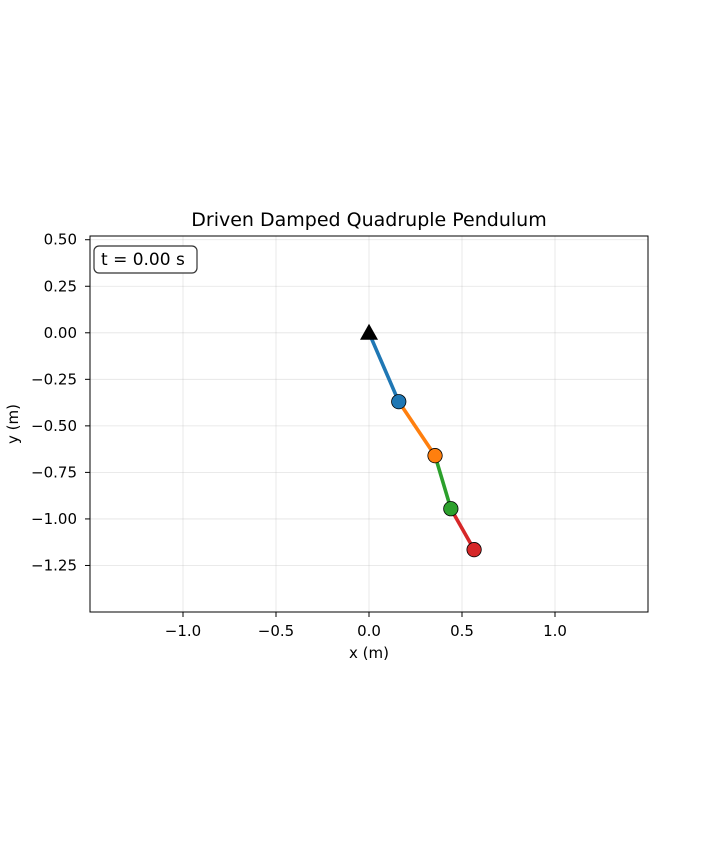 The image size is (720, 844). What do you see at coordinates (54, 426) in the screenshot?
I see `y-tick-label: −0.50` at bounding box center [54, 426].